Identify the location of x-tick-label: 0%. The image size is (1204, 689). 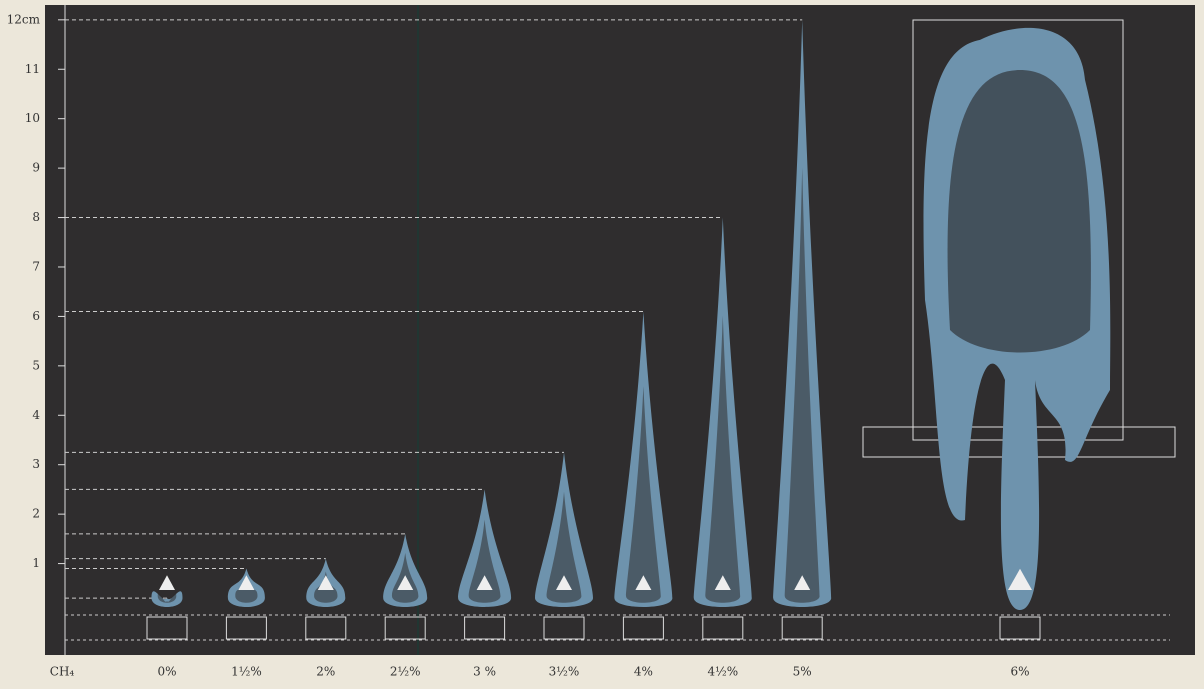
(166, 672).